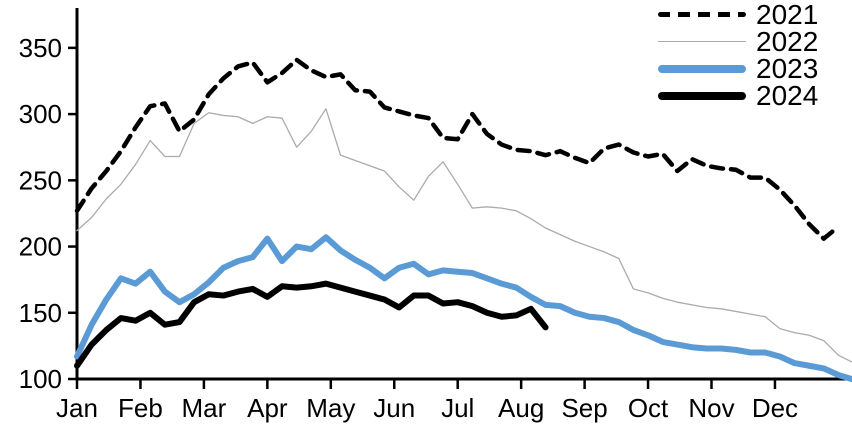 This screenshot has height=430, width=852. I want to click on x-axis-tick-label: Nov, so click(711, 408).